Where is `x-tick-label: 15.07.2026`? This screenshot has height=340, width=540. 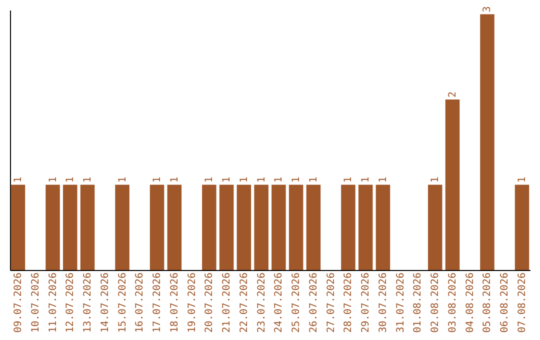 x-tick-label: 15.07.2026 is located at coordinates (122, 302).